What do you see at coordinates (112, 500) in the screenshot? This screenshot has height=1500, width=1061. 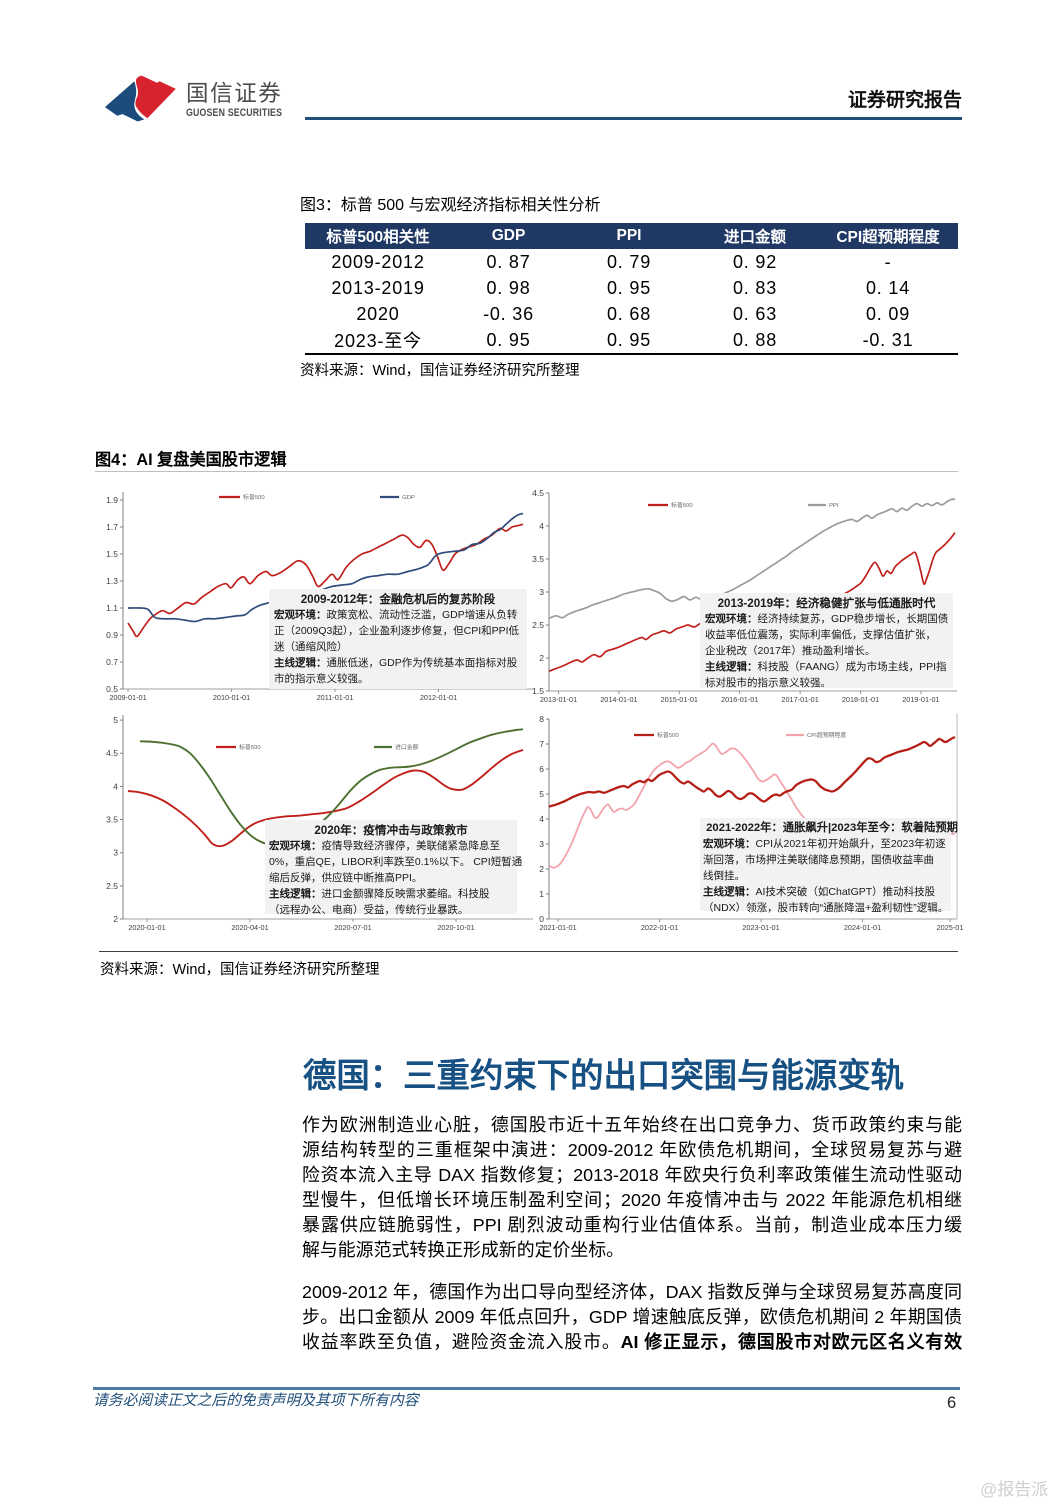 I see `svg-text: 1.9` at bounding box center [112, 500].